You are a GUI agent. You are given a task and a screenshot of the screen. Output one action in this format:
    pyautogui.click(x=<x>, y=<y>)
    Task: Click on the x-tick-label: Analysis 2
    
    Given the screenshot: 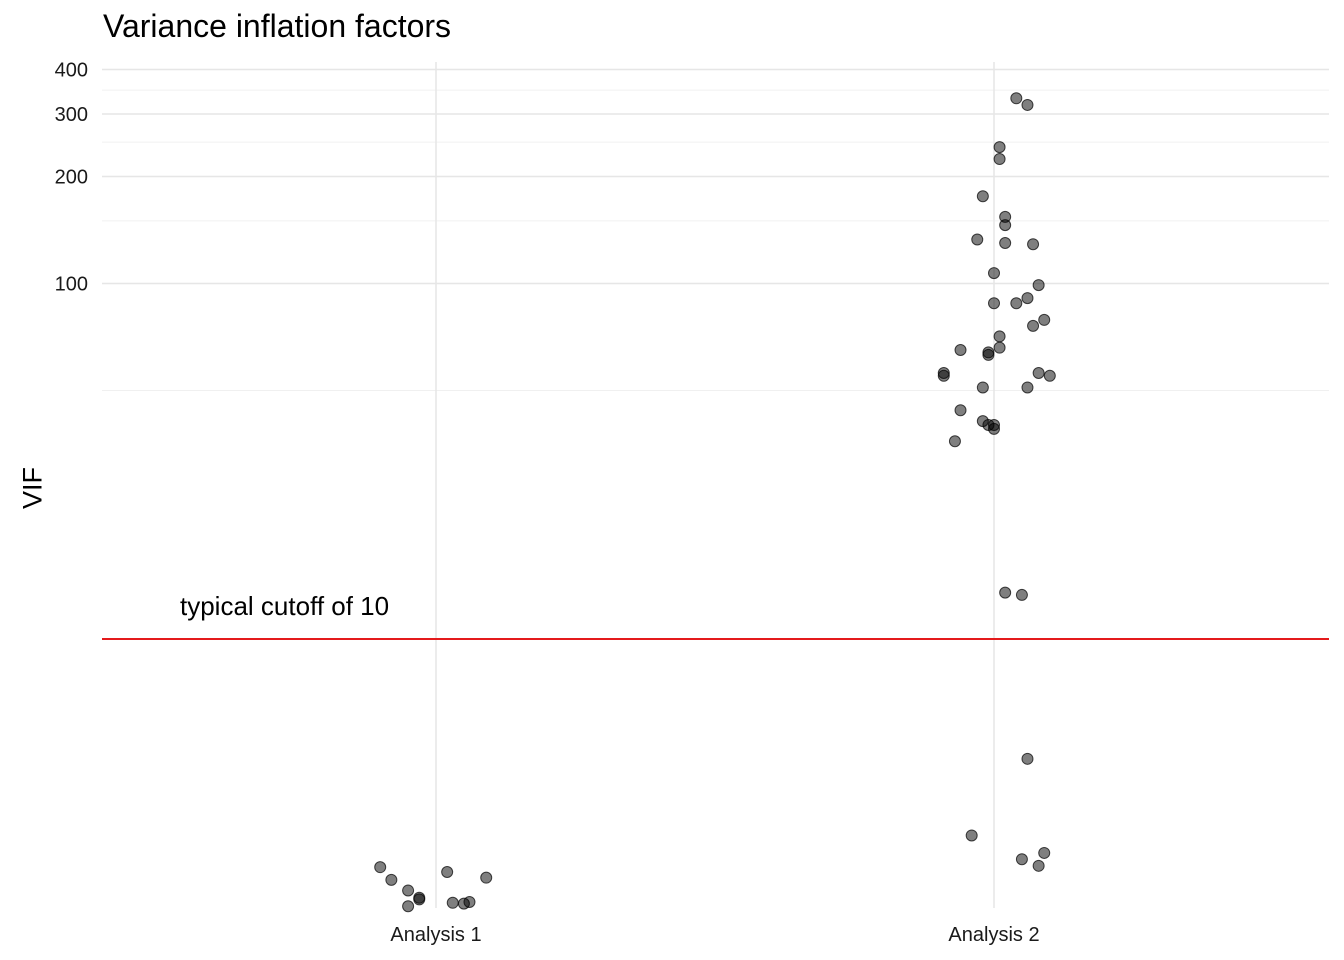 What is the action you would take?
    pyautogui.click(x=993, y=935)
    